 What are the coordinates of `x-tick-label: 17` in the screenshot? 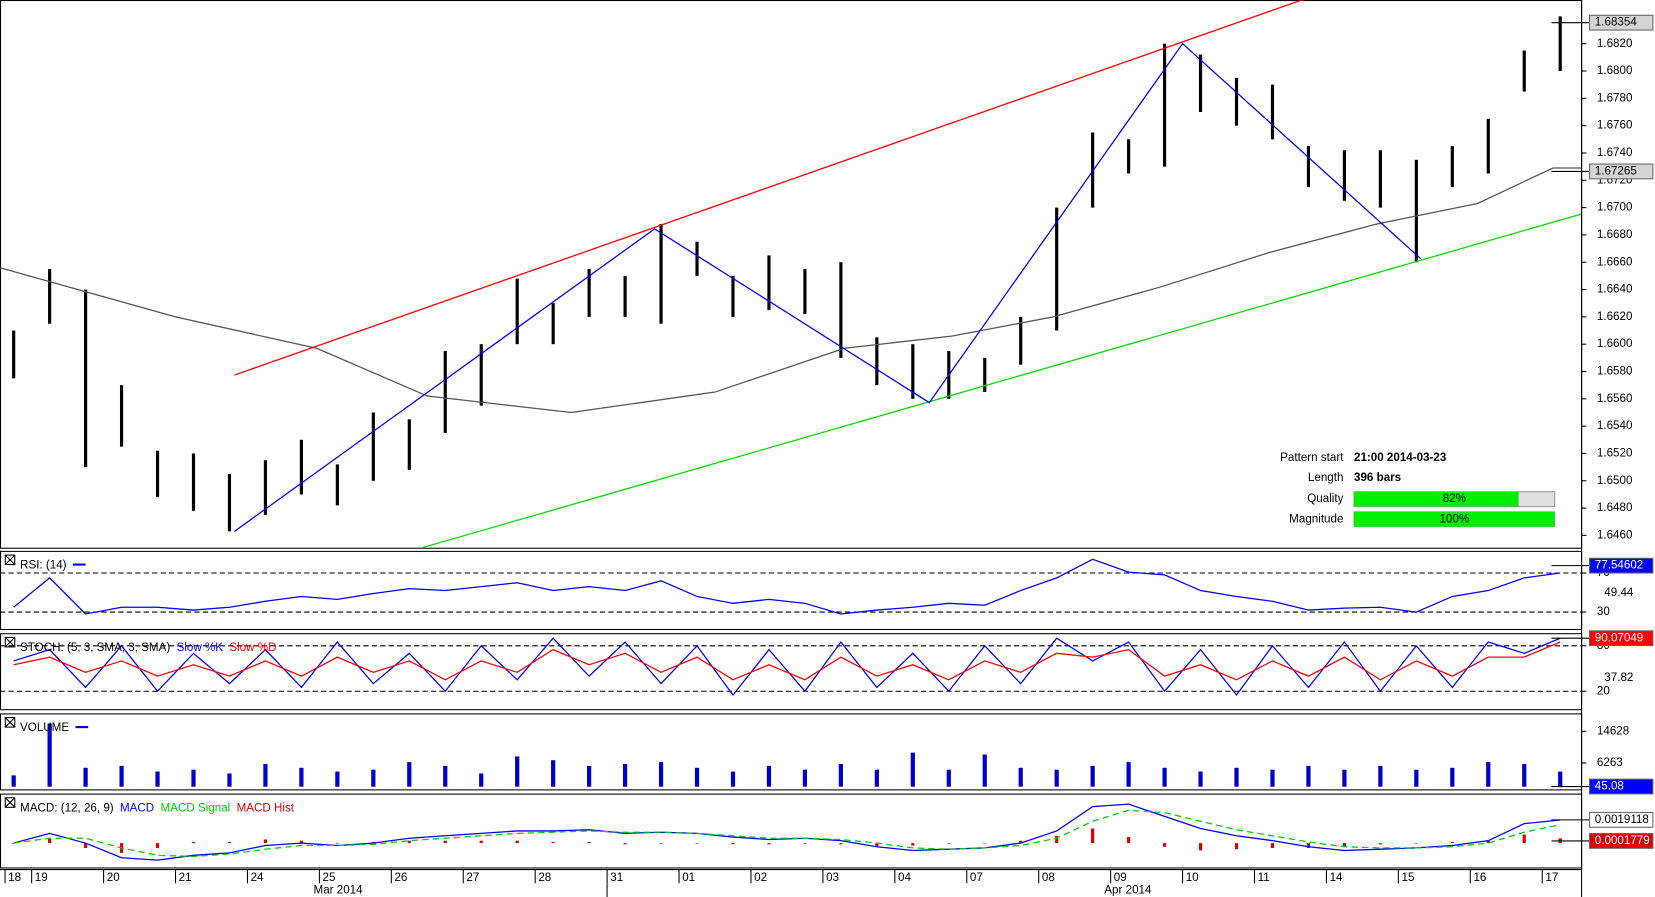 It's located at (1551, 877).